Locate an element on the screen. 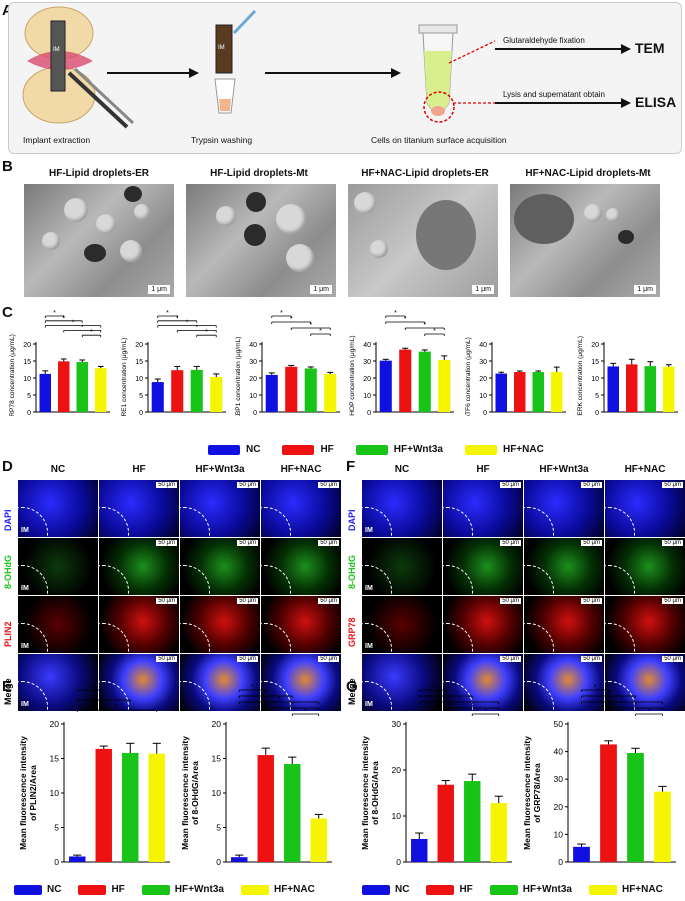 This screenshot has height=901, width=685. legend-g-swatch-wnt3a is located at coordinates (503, 889).